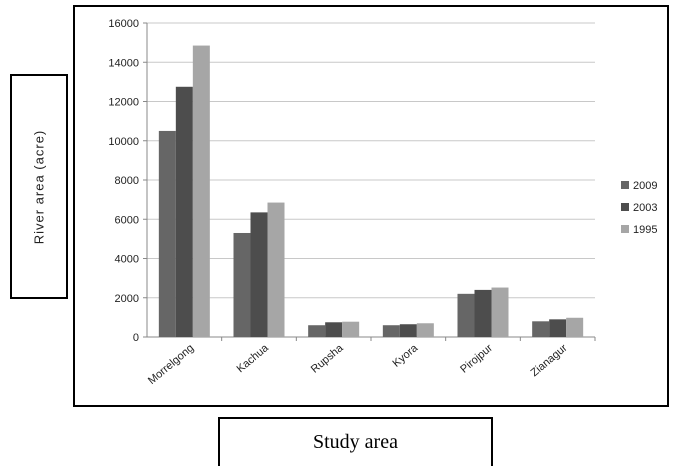 The height and width of the screenshot is (466, 674). I want to click on y-axis-label-box: River area (acre), so click(39, 186).